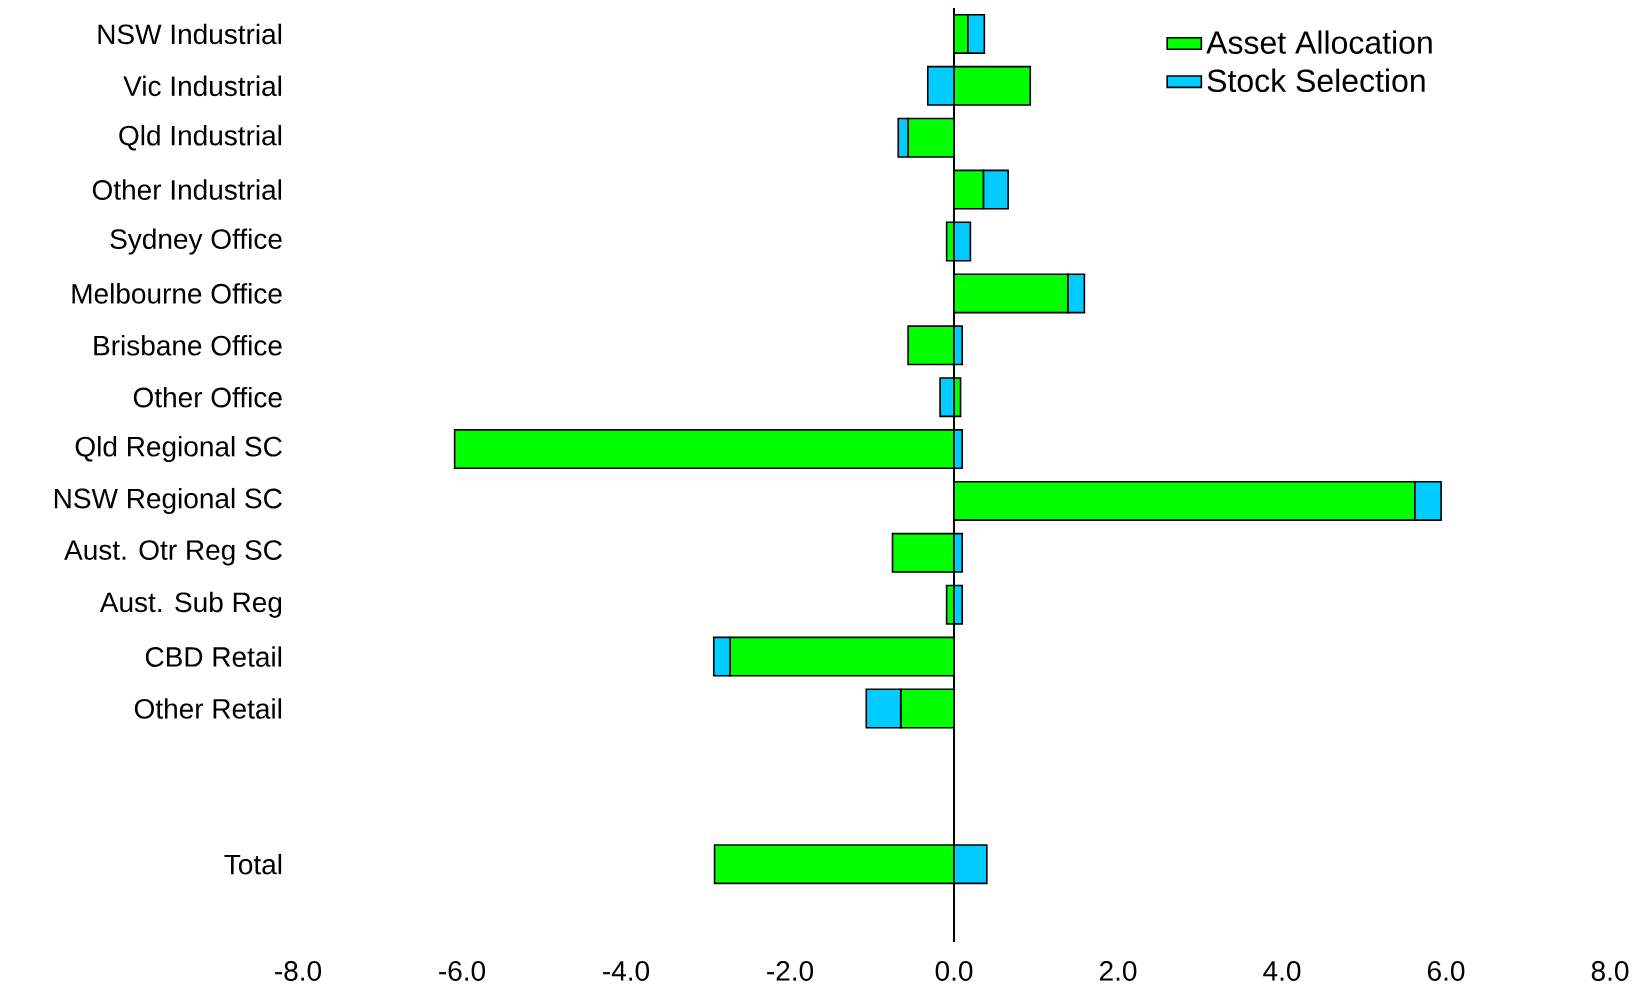  What do you see at coordinates (253, 864) in the screenshot?
I see `y-tick-label: Total` at bounding box center [253, 864].